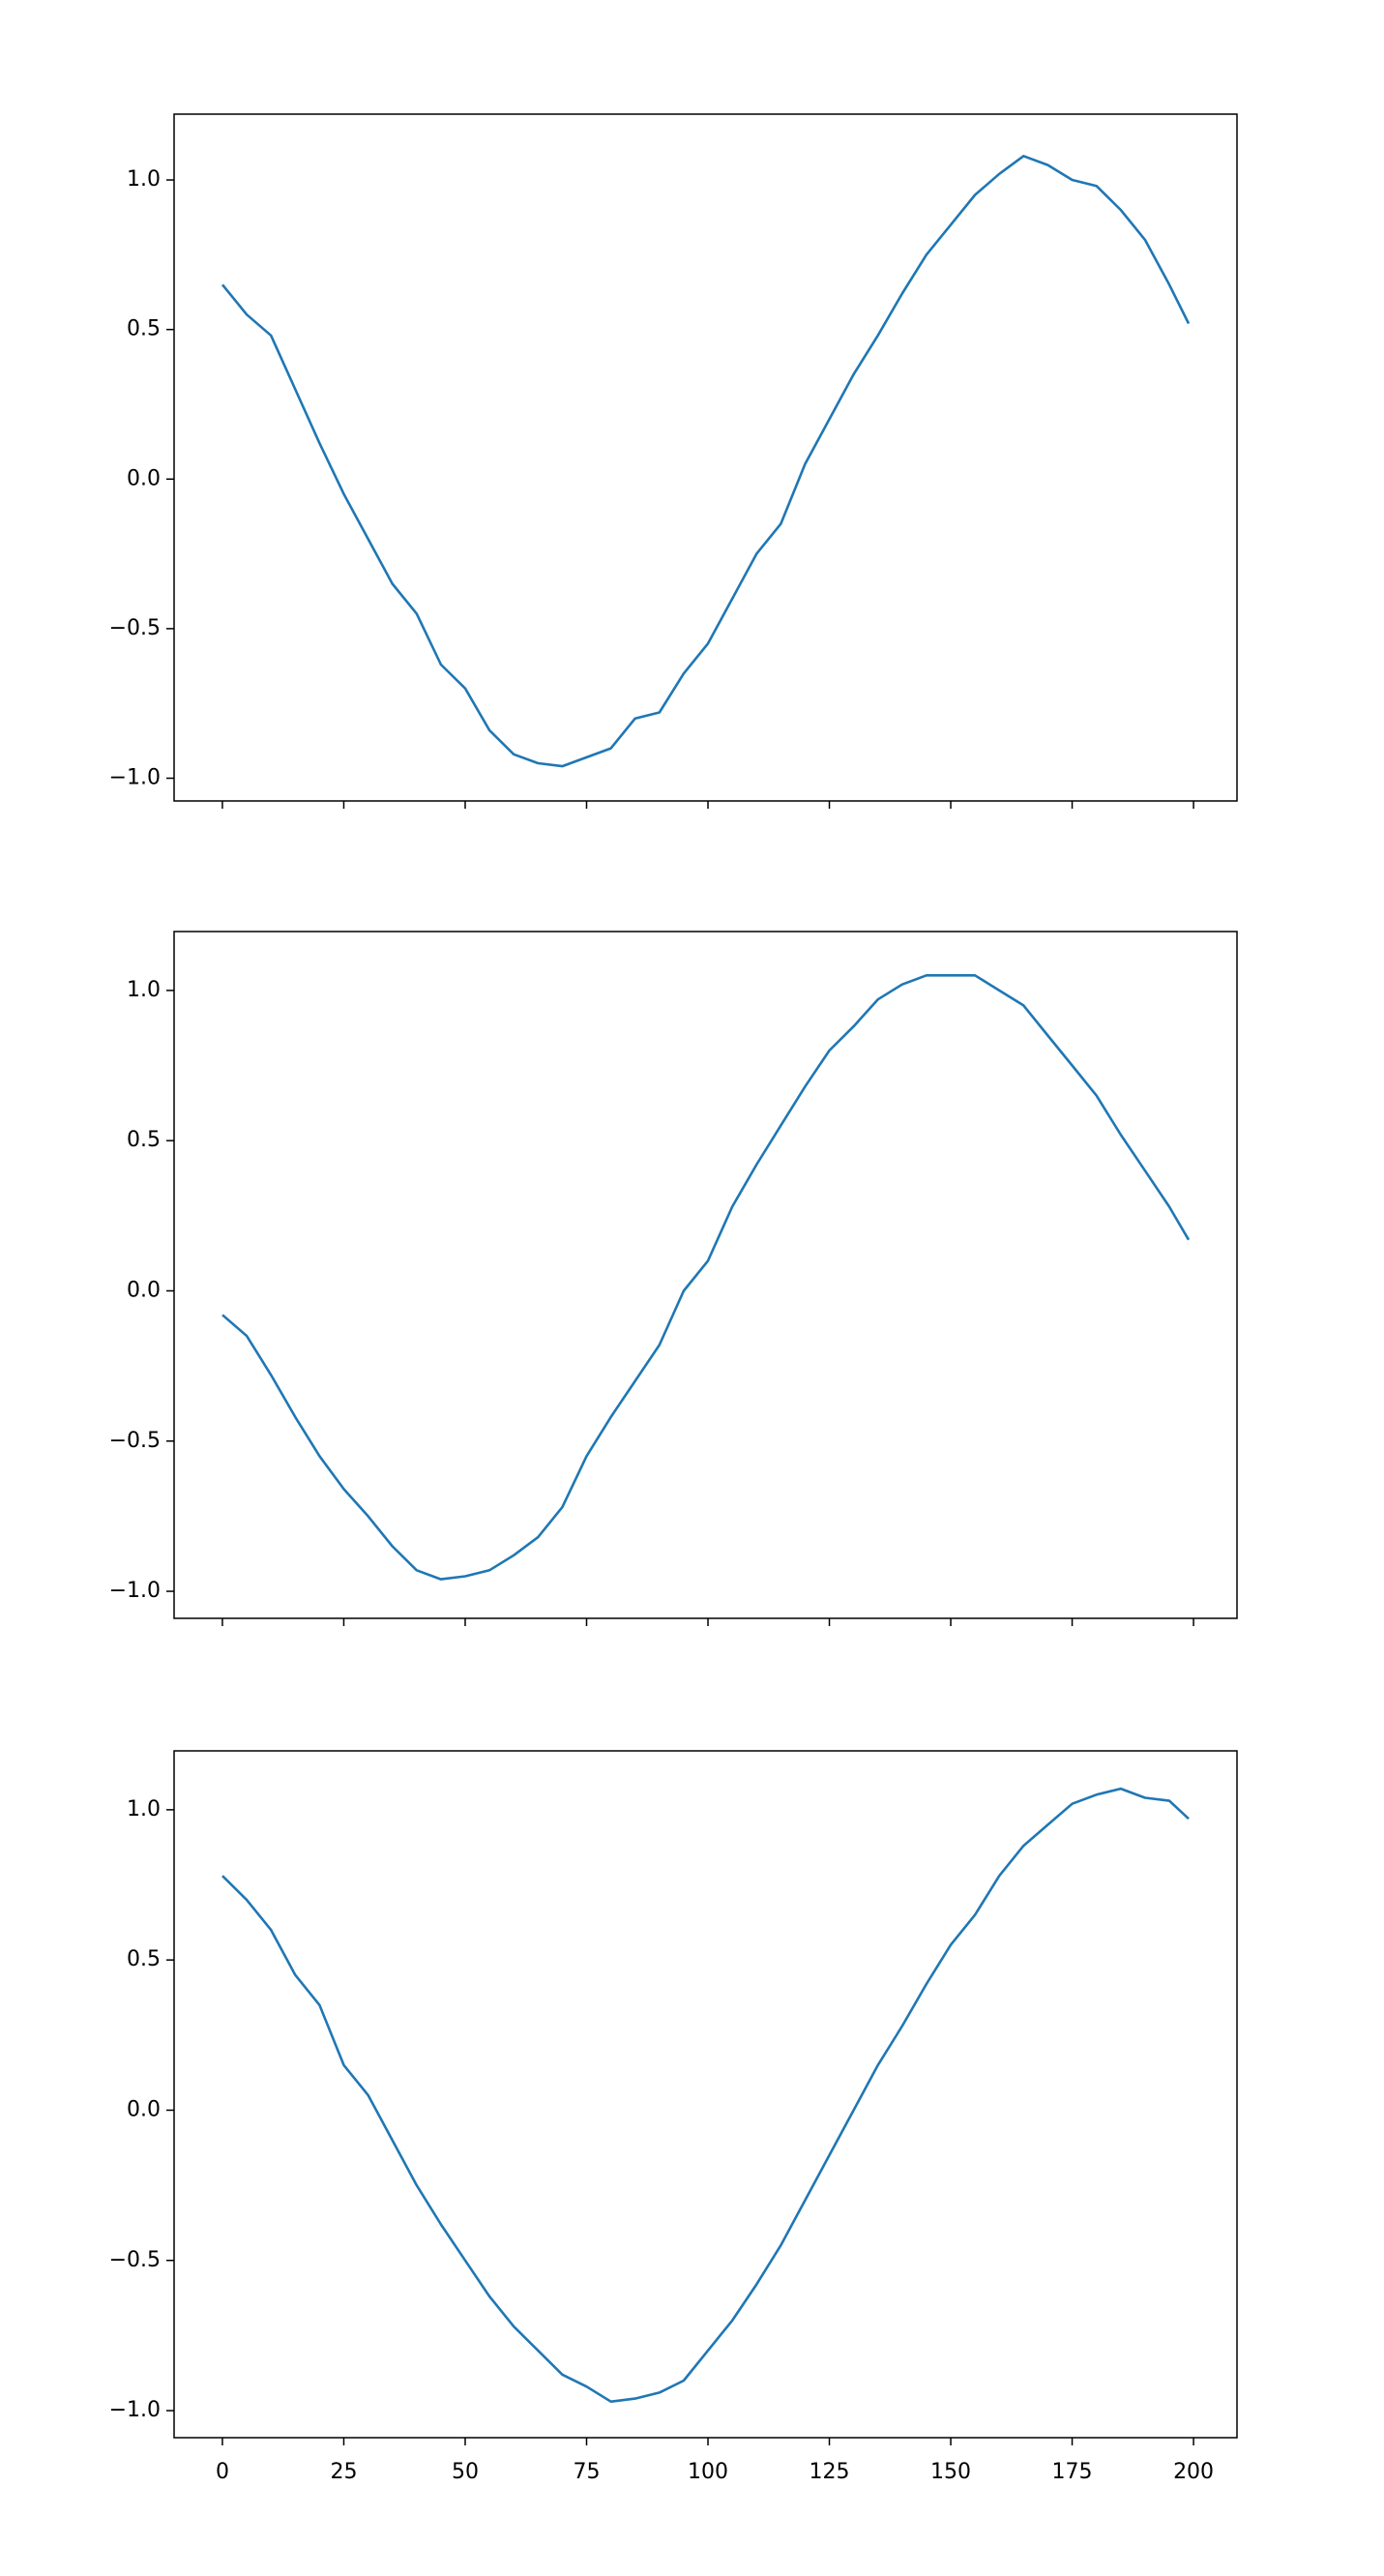 Image resolution: width=1384 pixels, height=2576 pixels. Describe the element at coordinates (343, 2472) in the screenshot. I see `x-tick-label: 25` at that location.